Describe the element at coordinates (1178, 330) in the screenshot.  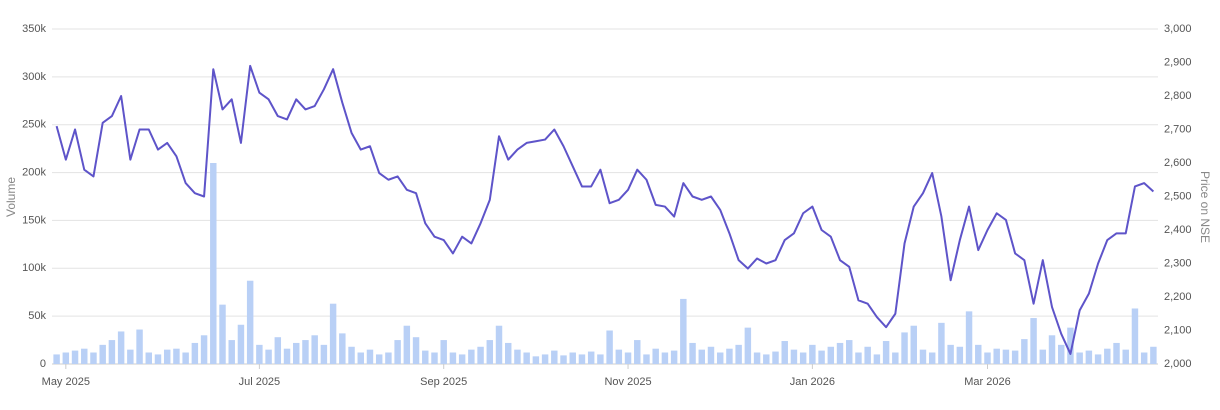
I see `y2-tick-label: 2,100` at that location.